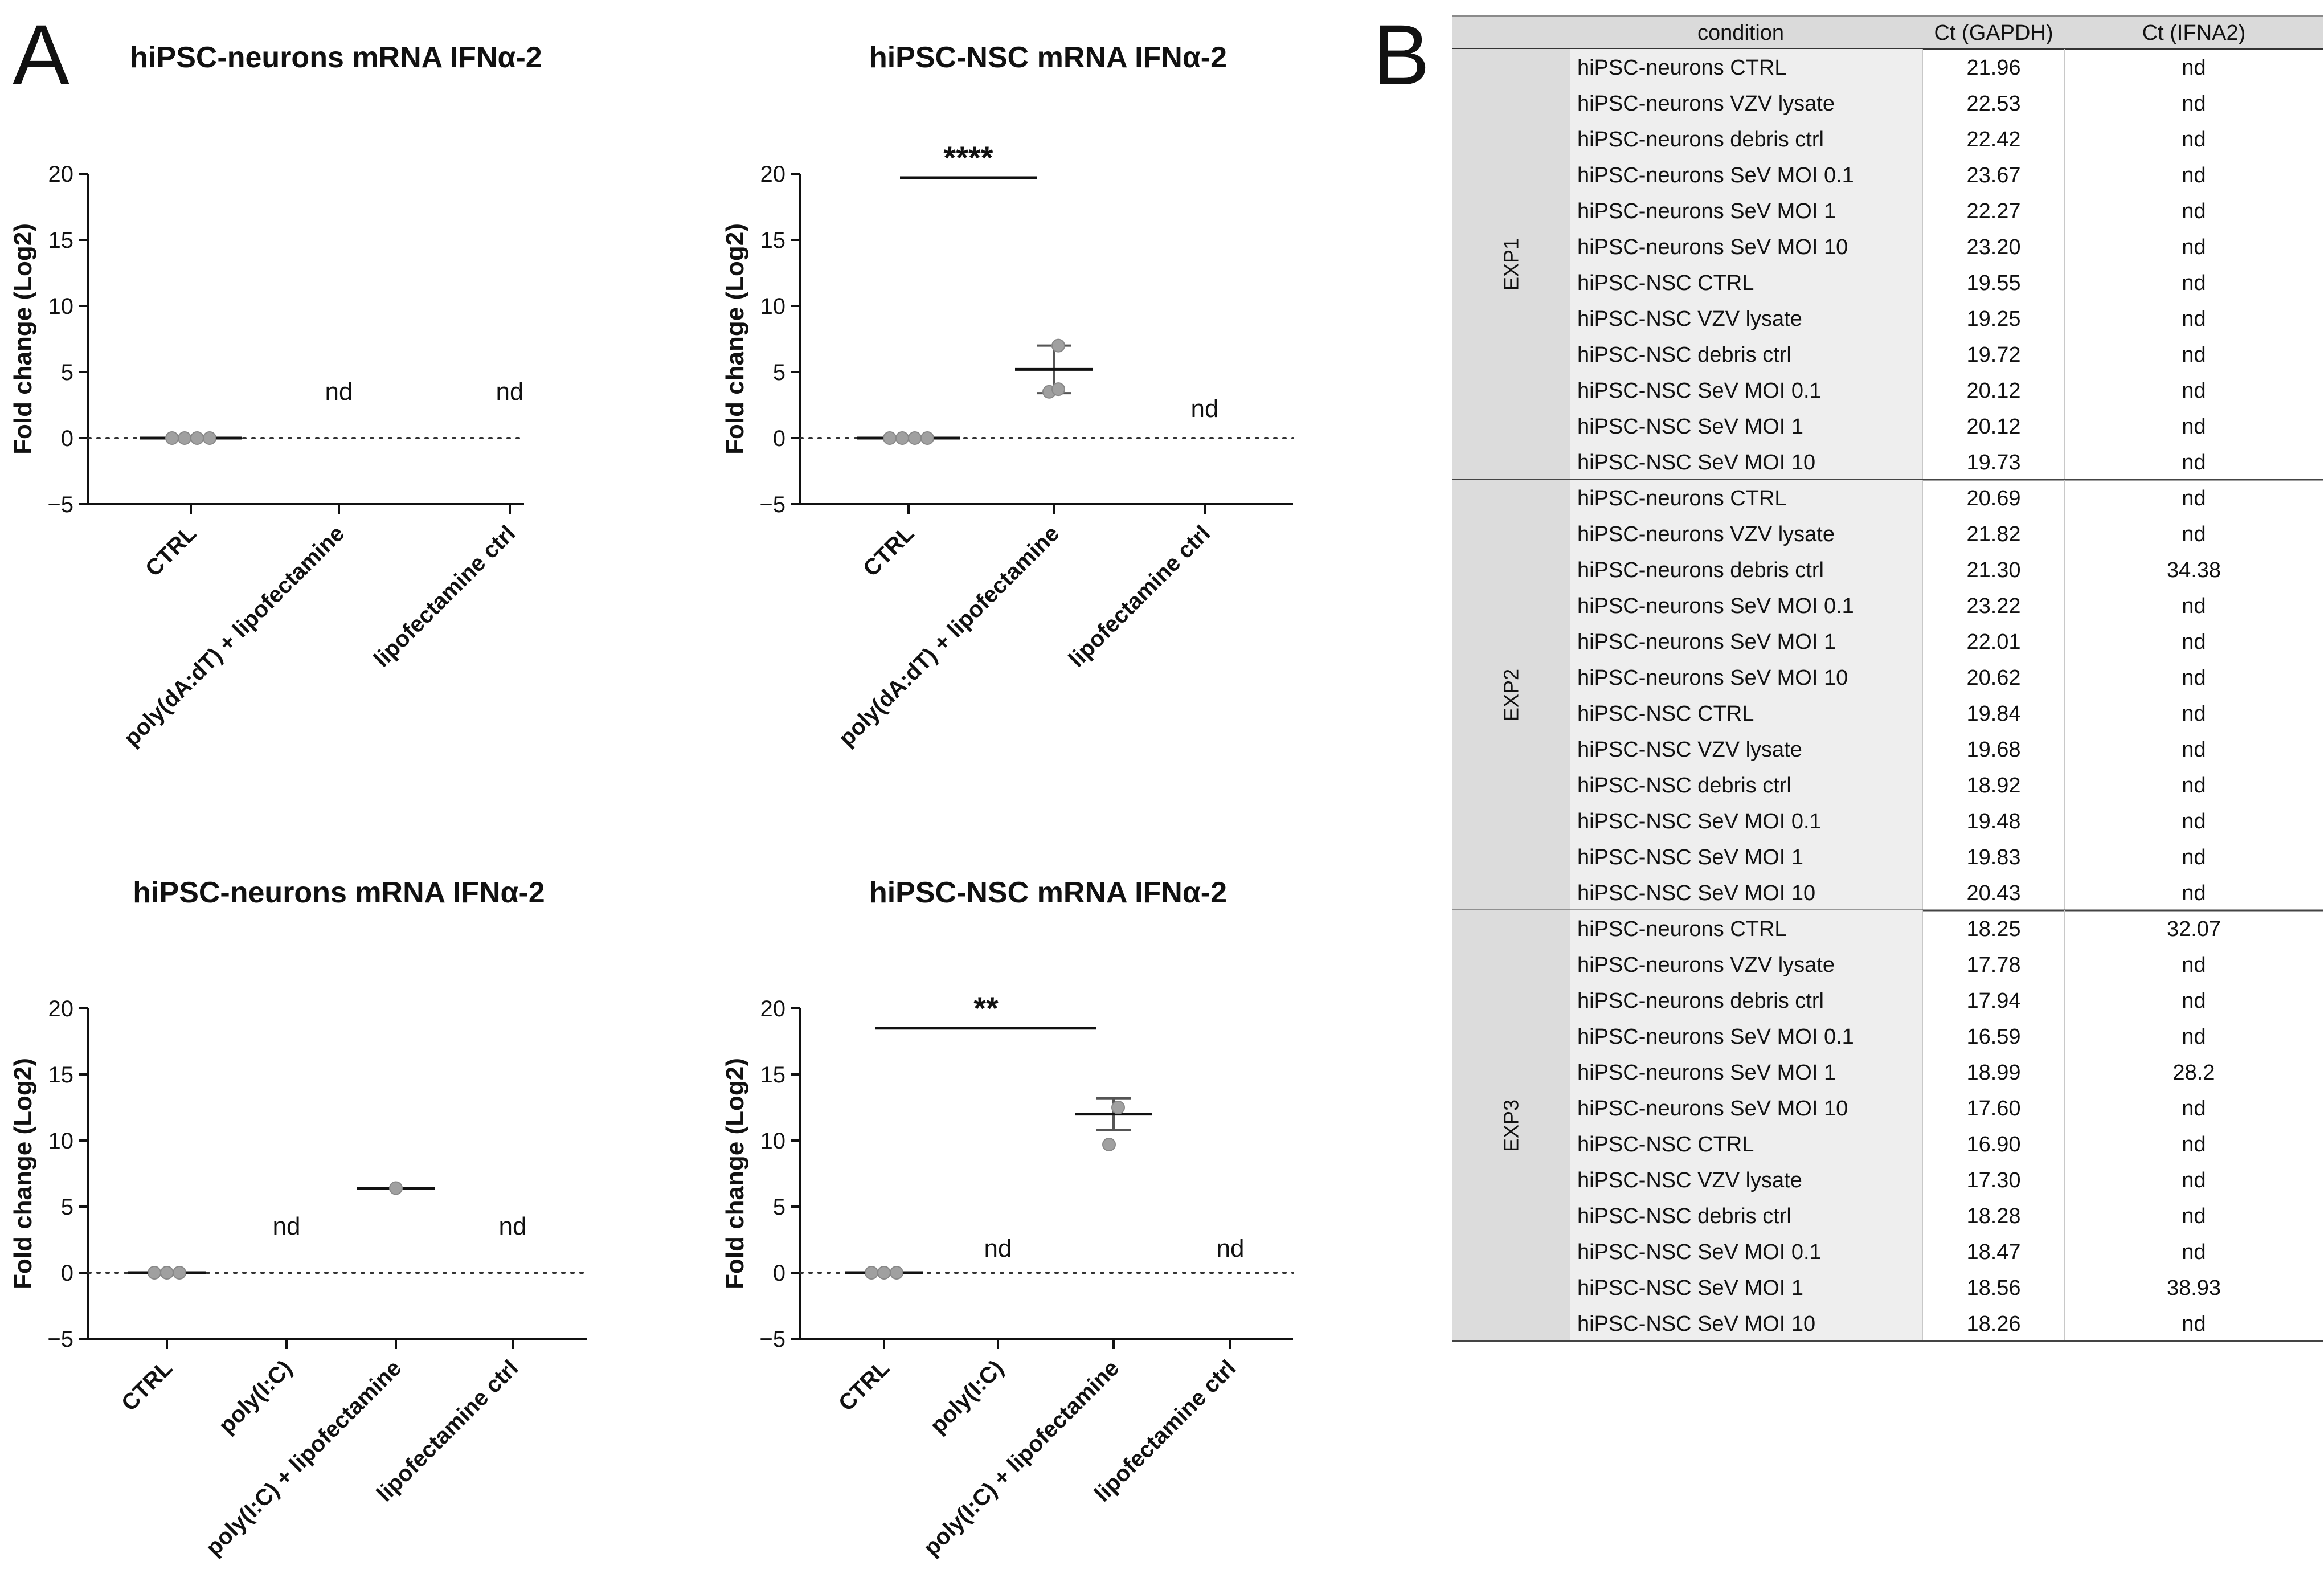 The image size is (2324, 1594). I want to click on table-cell-condition: hiPSC-NSC CTRL, so click(1665, 283).